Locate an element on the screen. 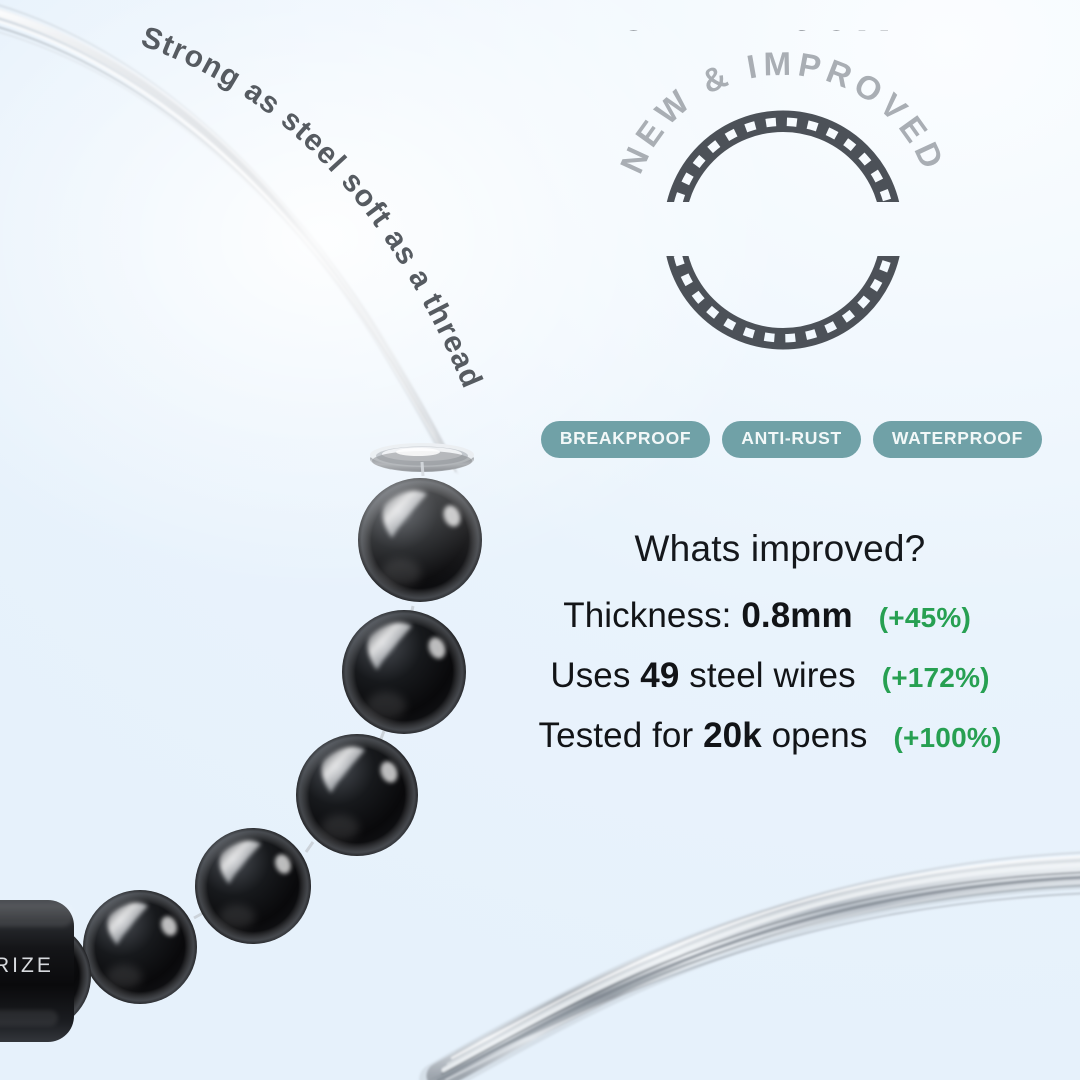  spec-label-opens: Tested for 20k opens is located at coordinates (703, 736).